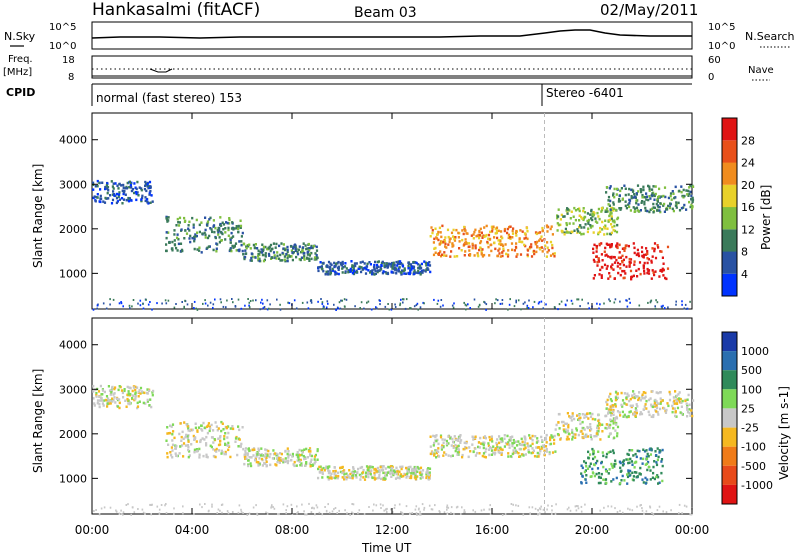 The image size is (800, 554). What do you see at coordinates (751, 389) in the screenshot?
I see `colorbar-tick-label: 100` at bounding box center [751, 389].